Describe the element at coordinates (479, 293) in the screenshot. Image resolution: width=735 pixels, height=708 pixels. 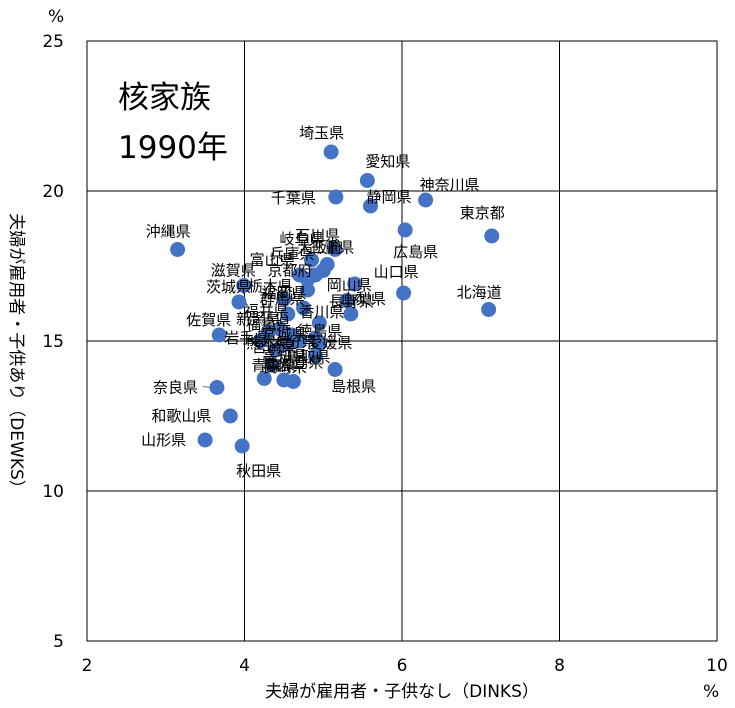
I see `point-label: 北海道` at that location.